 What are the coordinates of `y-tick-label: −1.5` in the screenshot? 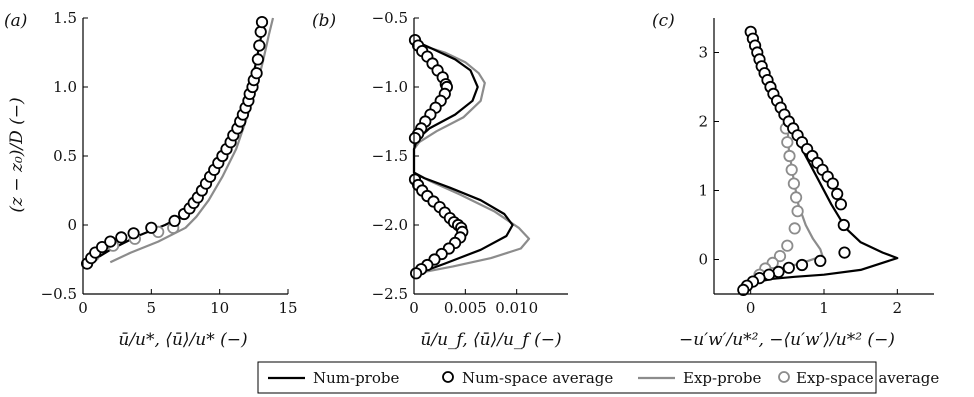 It's located at (390, 156).